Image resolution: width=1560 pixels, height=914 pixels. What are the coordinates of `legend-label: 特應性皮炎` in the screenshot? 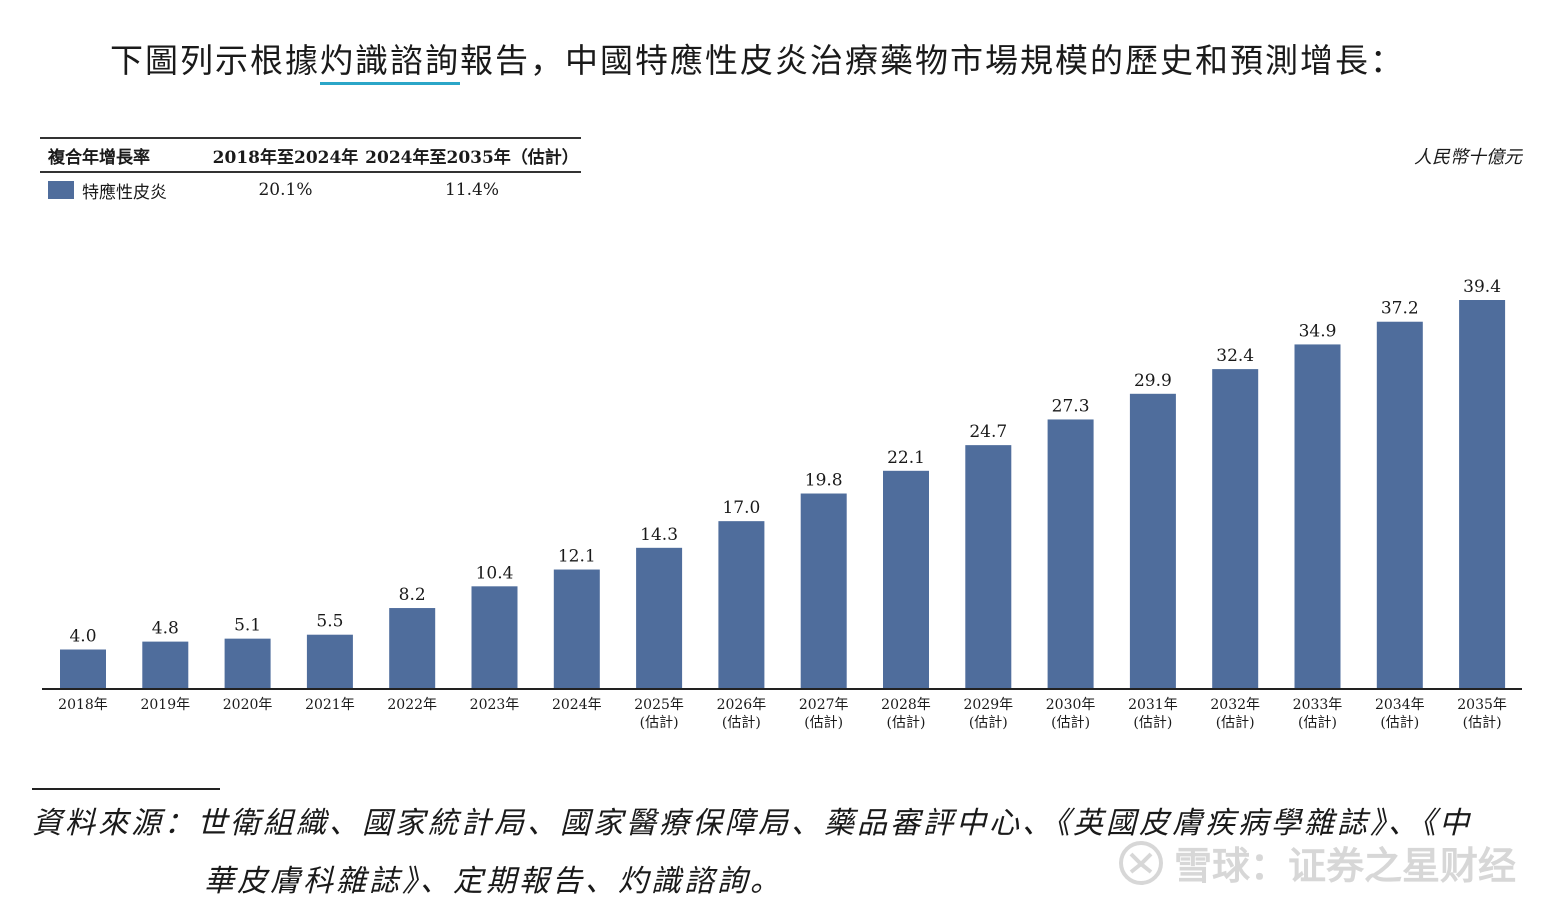 It's located at (124, 192).